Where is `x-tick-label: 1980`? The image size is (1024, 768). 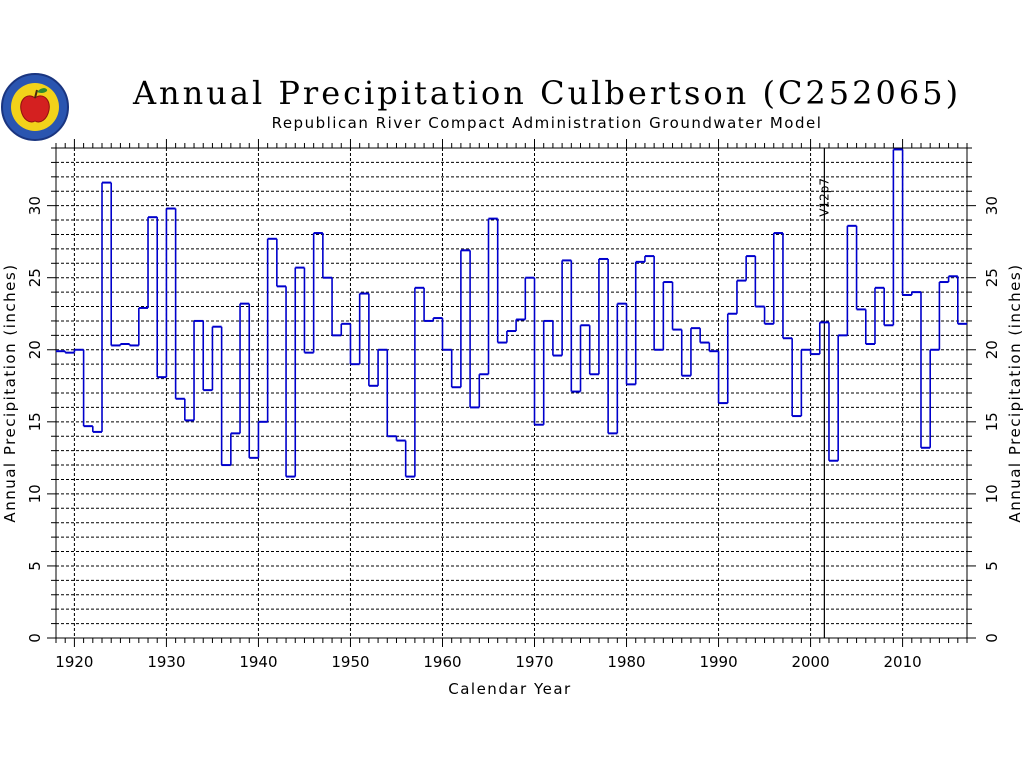 x-tick-label: 1980 is located at coordinates (626, 662).